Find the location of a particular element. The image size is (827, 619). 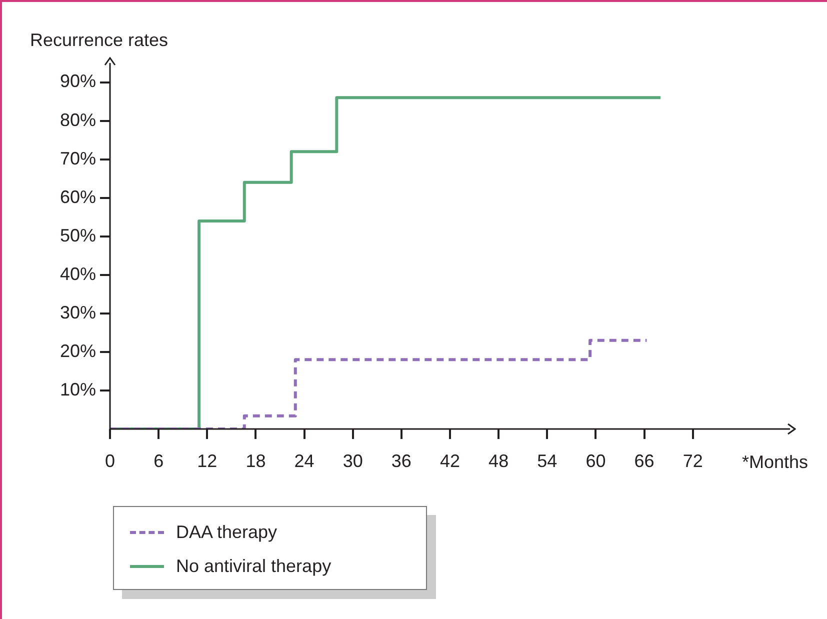

x-tick-label: 66 is located at coordinates (644, 460).